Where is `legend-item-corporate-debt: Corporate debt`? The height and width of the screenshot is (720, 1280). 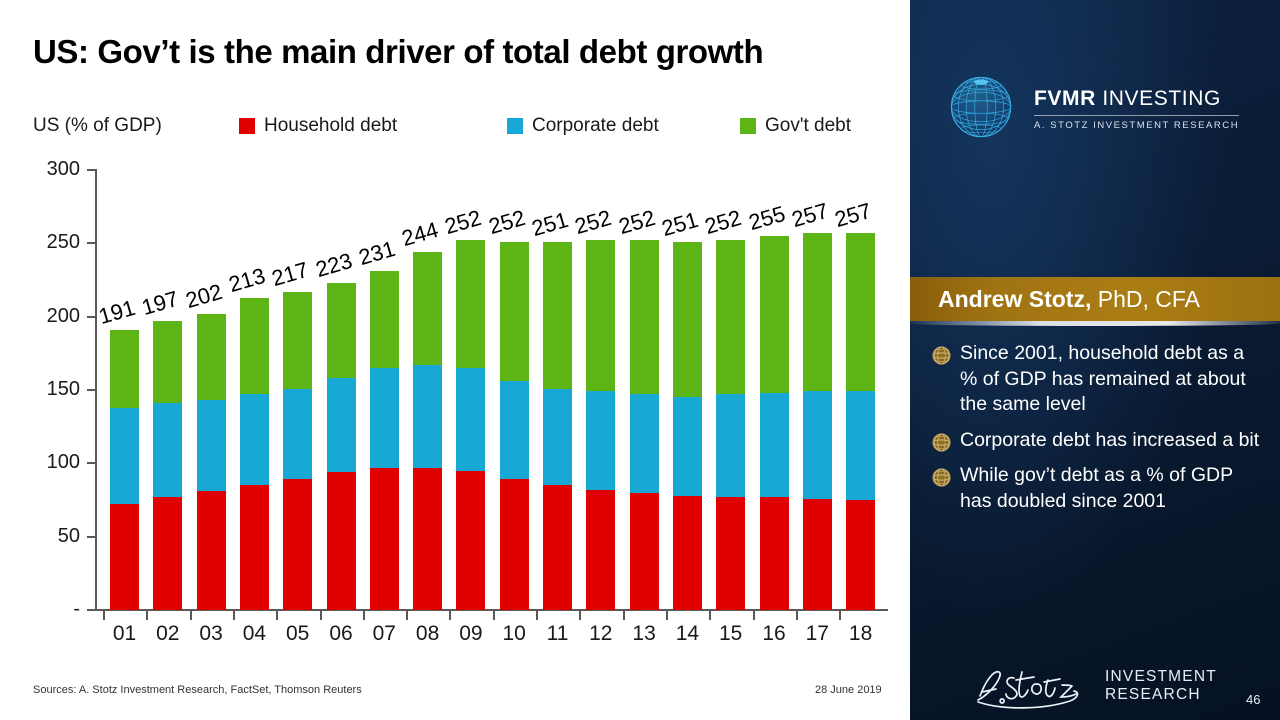 legend-item-corporate-debt: Corporate debt is located at coordinates (583, 126).